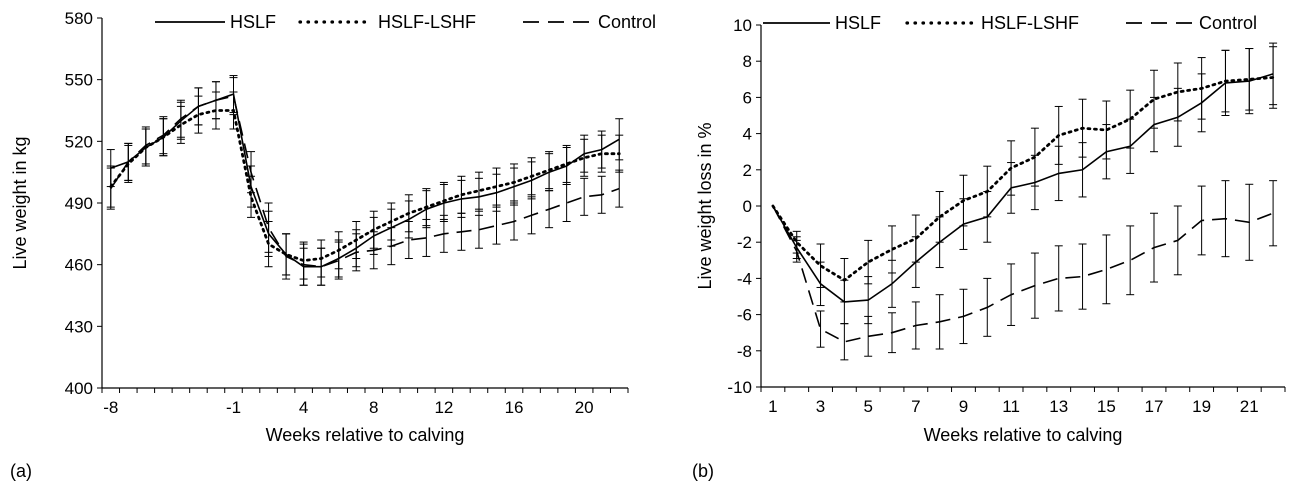 This screenshot has height=488, width=1290. Describe the element at coordinates (443, 407) in the screenshot. I see `x-tick-label: 12` at that location.